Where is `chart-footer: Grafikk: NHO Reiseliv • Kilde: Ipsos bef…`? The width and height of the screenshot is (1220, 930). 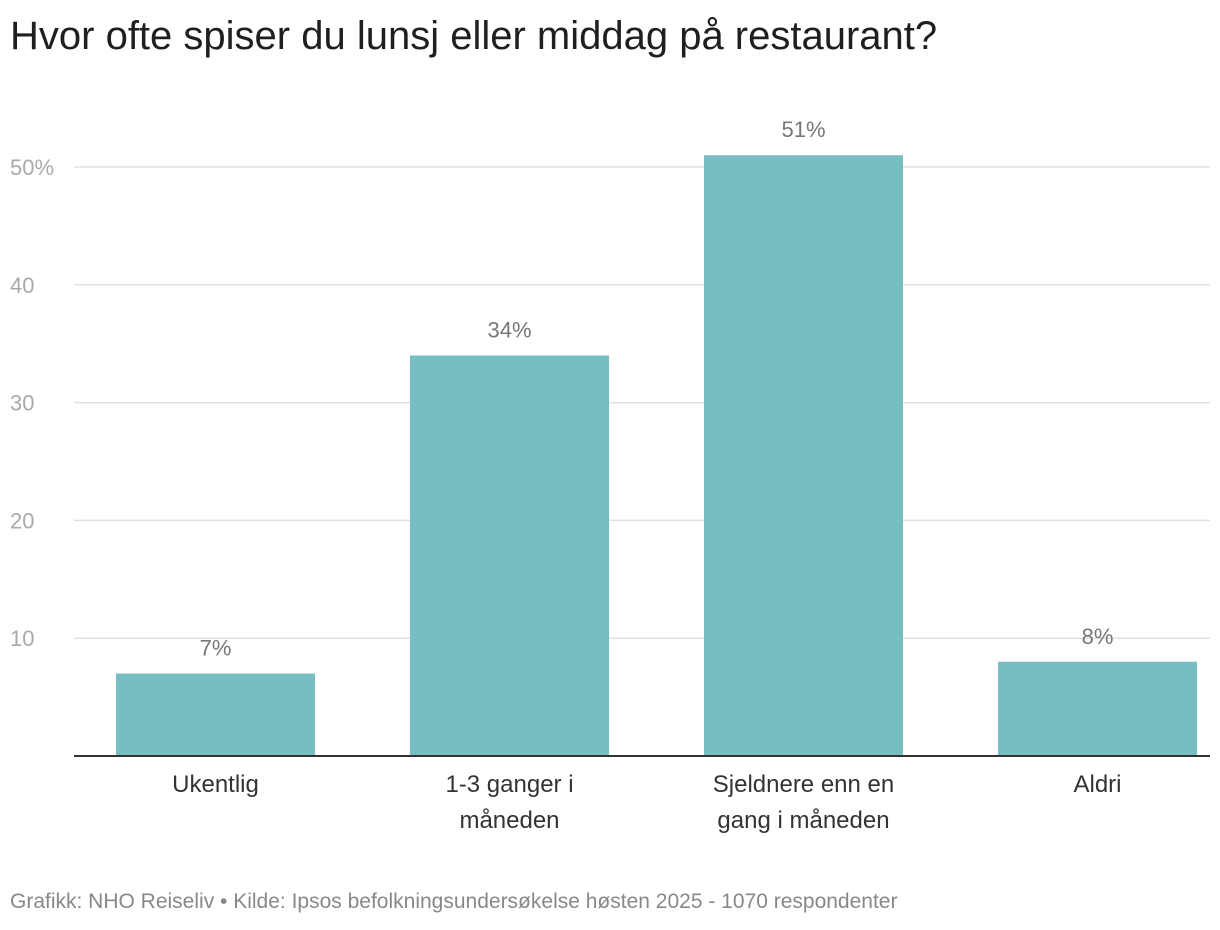
chart-footer: Grafikk: NHO Reiseliv • Kilde: Ipsos bef… is located at coordinates (454, 901).